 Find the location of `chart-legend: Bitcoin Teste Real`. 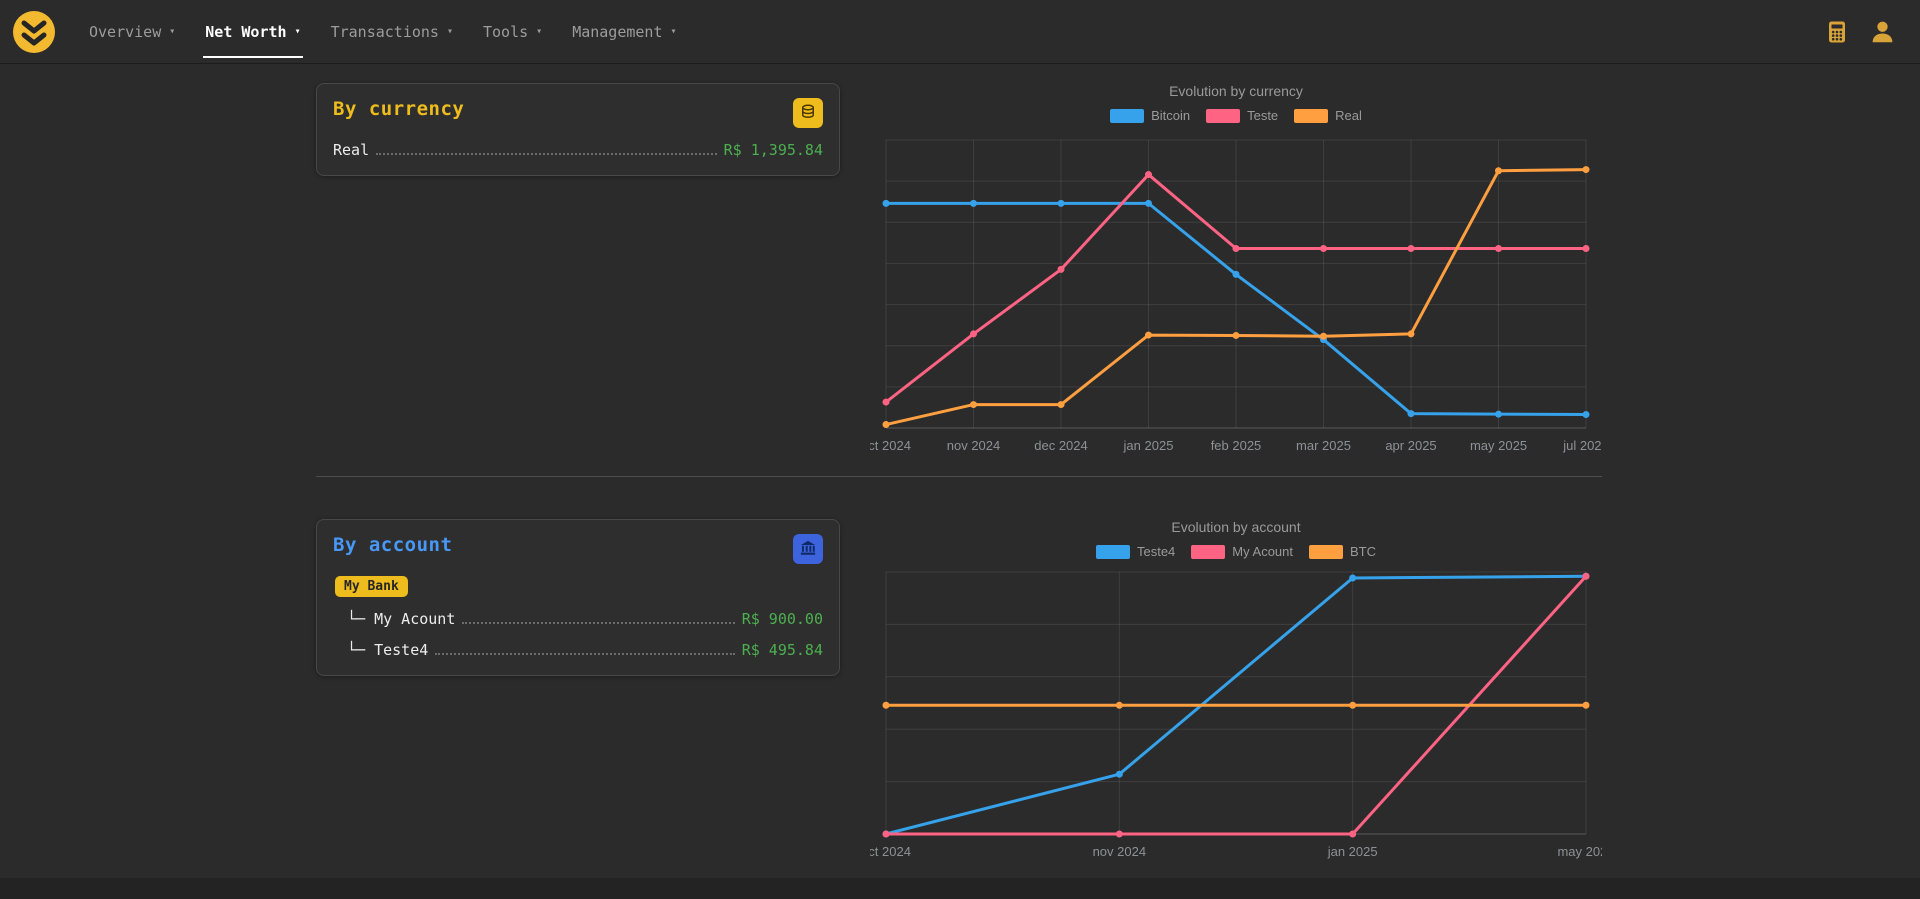

chart-legend: Bitcoin Teste Real is located at coordinates (1236, 115).